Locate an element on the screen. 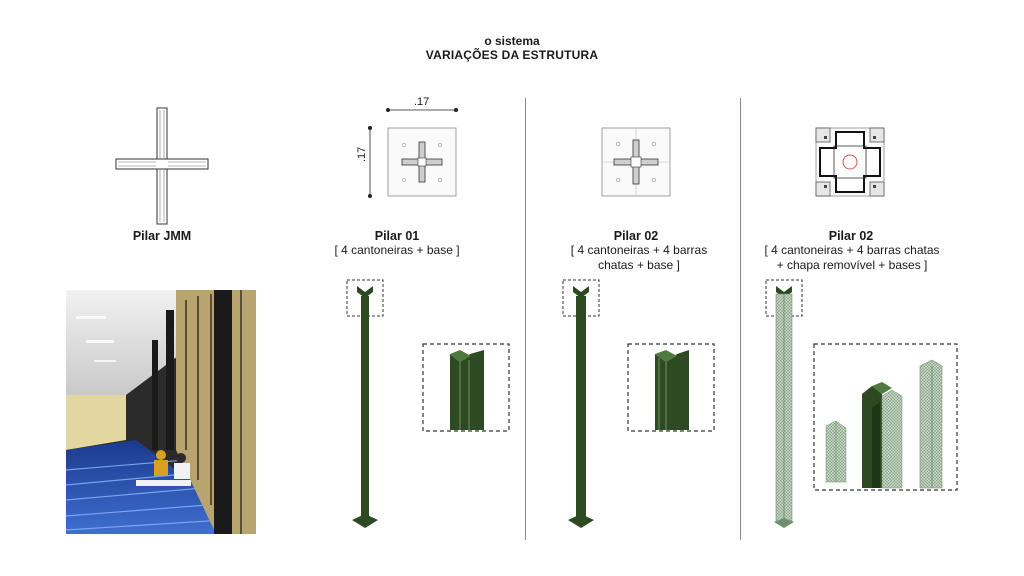 The height and width of the screenshot is (576, 1024). pilar-01-description: [ 4 cantoneiras + base ] is located at coordinates (397, 250).